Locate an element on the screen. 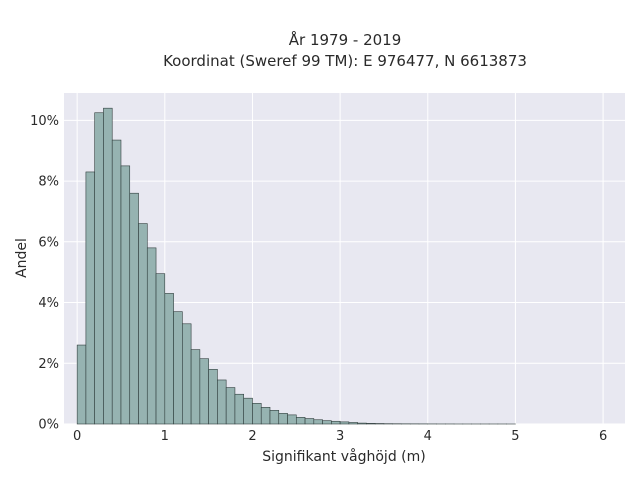 The height and width of the screenshot is (480, 640). chart-title-line1: År 1979 - 2019 is located at coordinates (345, 39).